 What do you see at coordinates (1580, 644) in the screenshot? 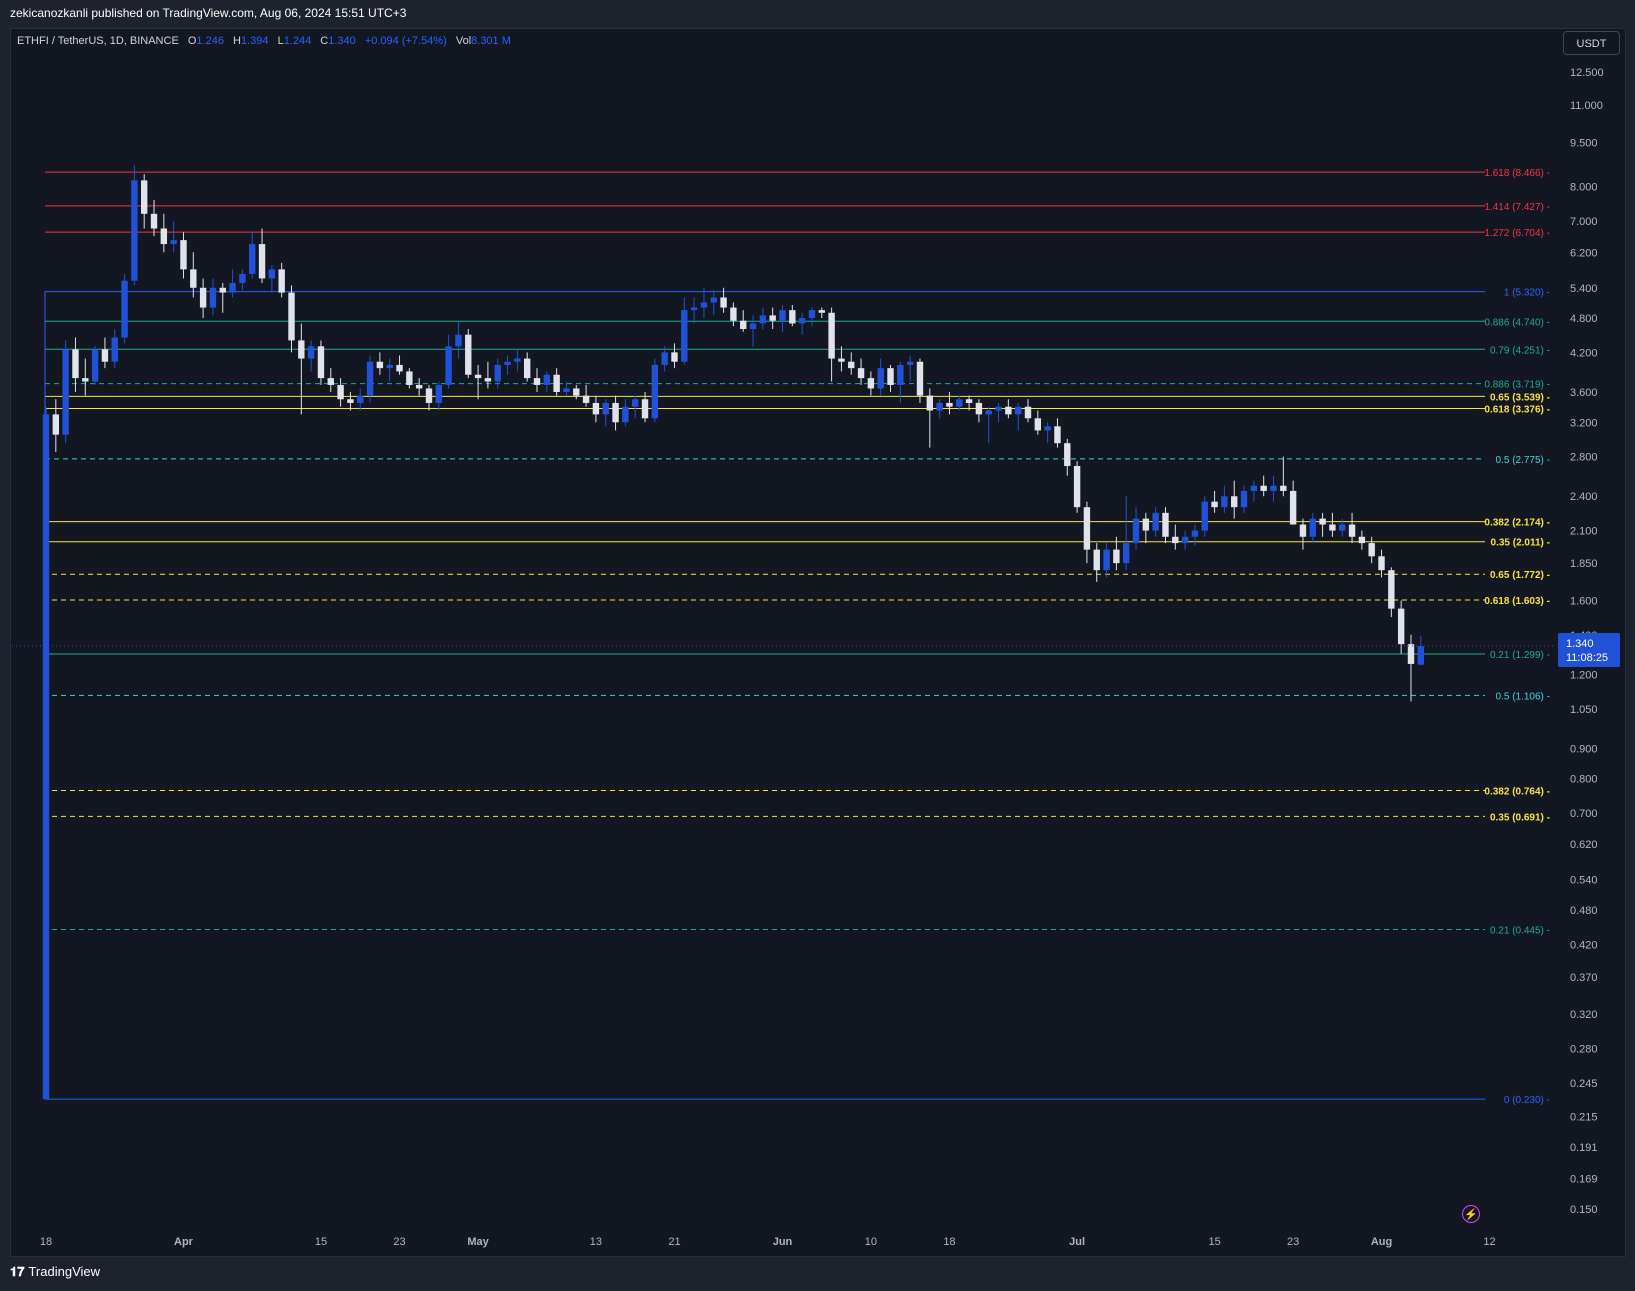
I see `last-price-value: 1.340` at bounding box center [1580, 644].